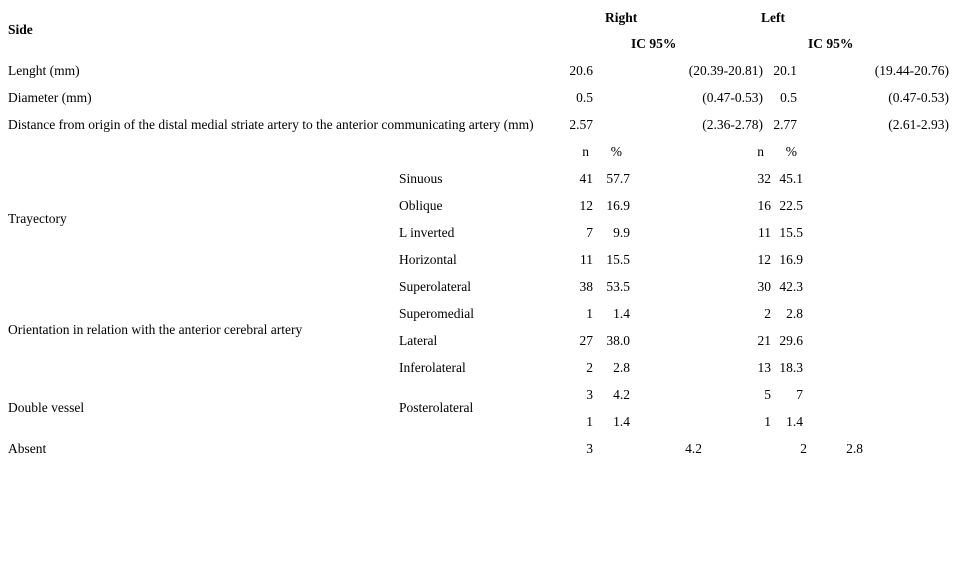  Describe the element at coordinates (764, 286) in the screenshot. I see `cell-superolateral-left-n: 30` at that location.